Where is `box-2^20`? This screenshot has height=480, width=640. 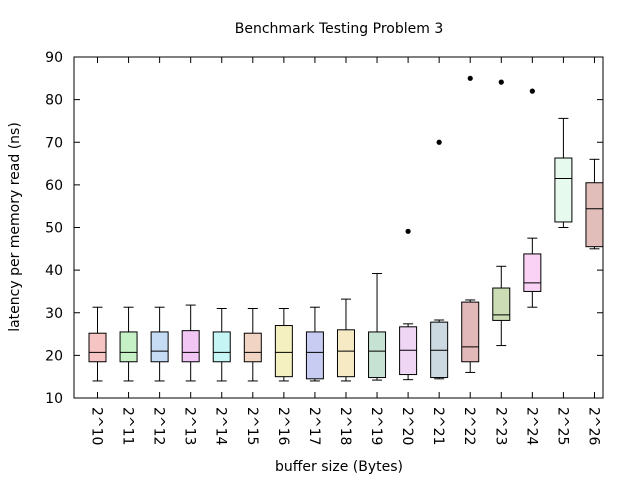
box-2^20 is located at coordinates (408, 304).